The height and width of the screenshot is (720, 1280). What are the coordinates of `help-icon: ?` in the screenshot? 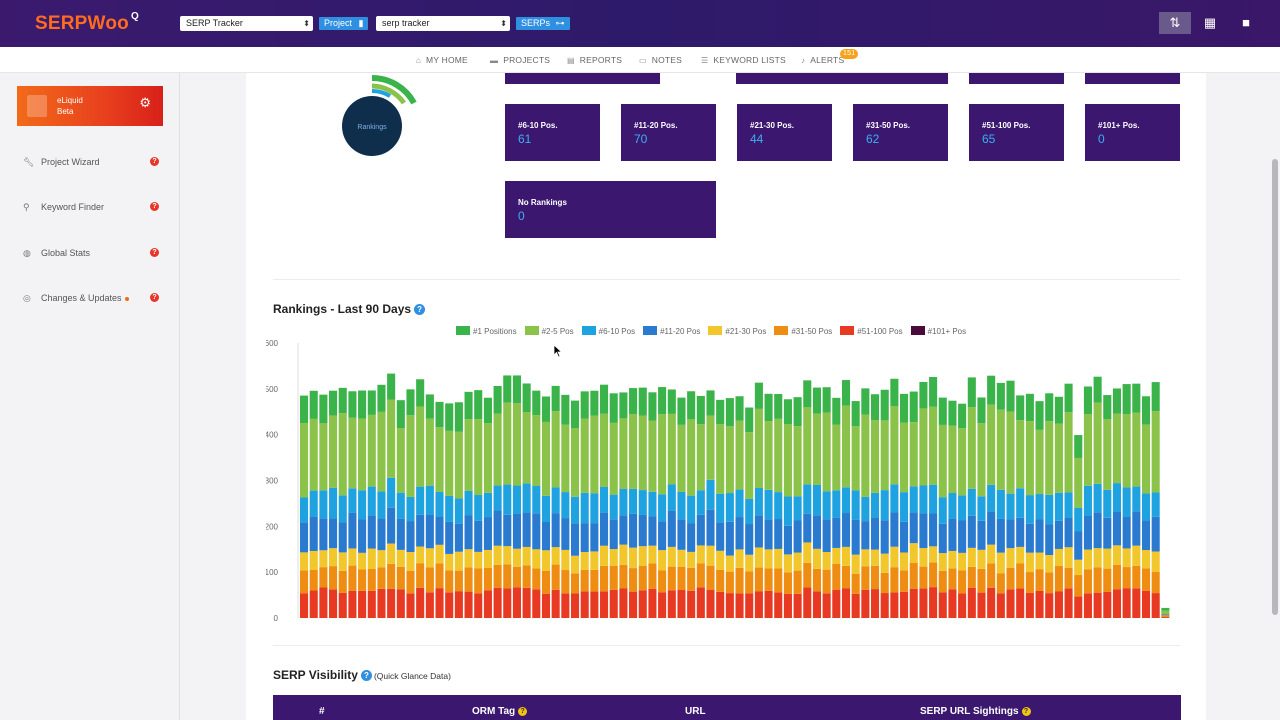 It's located at (1026, 711).